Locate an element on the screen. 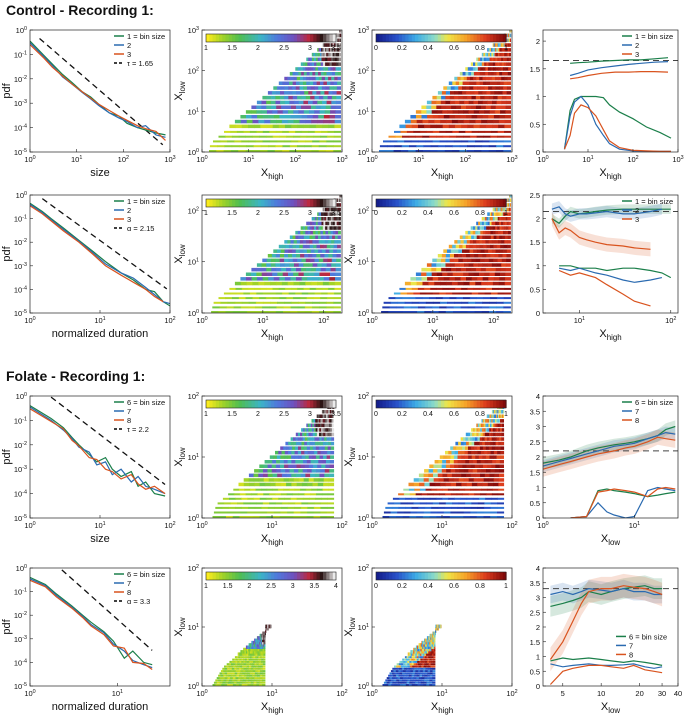  colorbar-tick-label: 0.6 is located at coordinates (454, 48).